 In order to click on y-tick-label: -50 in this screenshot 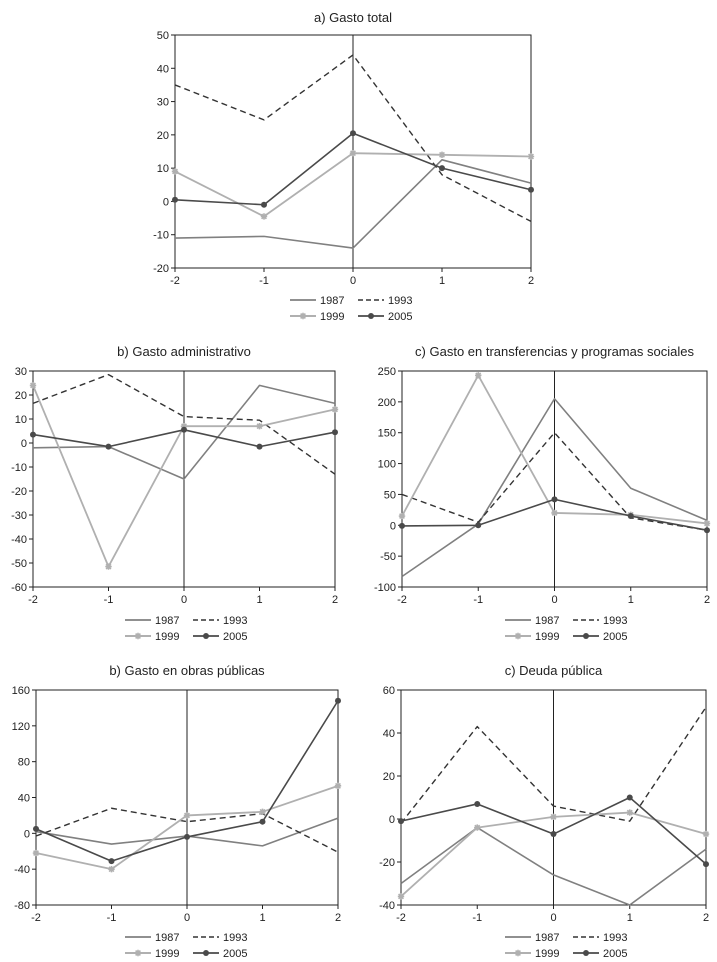, I will do `click(388, 557)`.